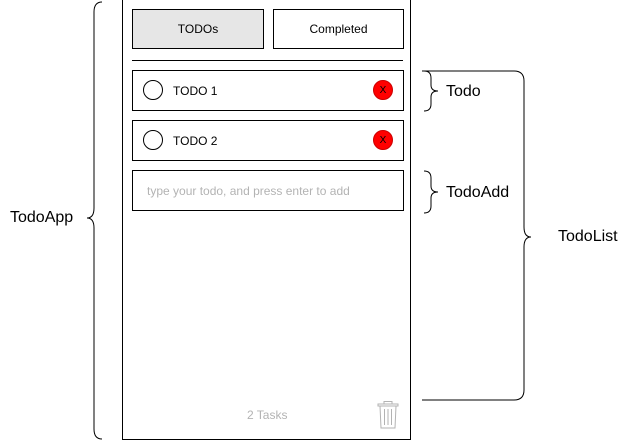  Describe the element at coordinates (431, 192) in the screenshot. I see `todo-add-brace` at that location.